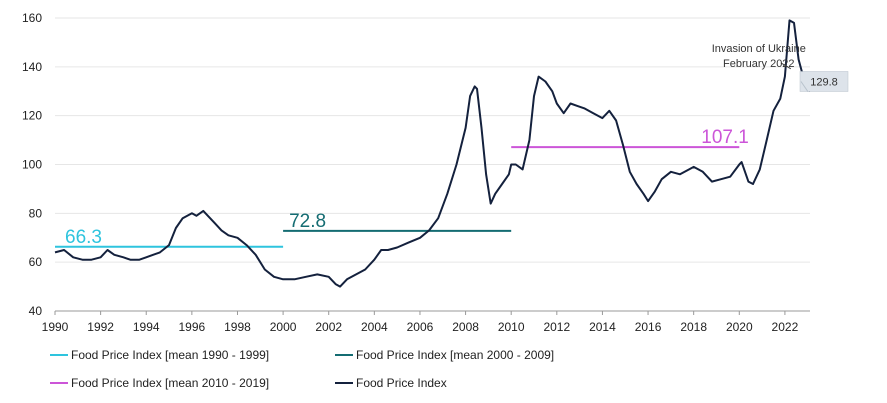  Describe the element at coordinates (32, 18) in the screenshot. I see `y-tick-label: 160` at that location.